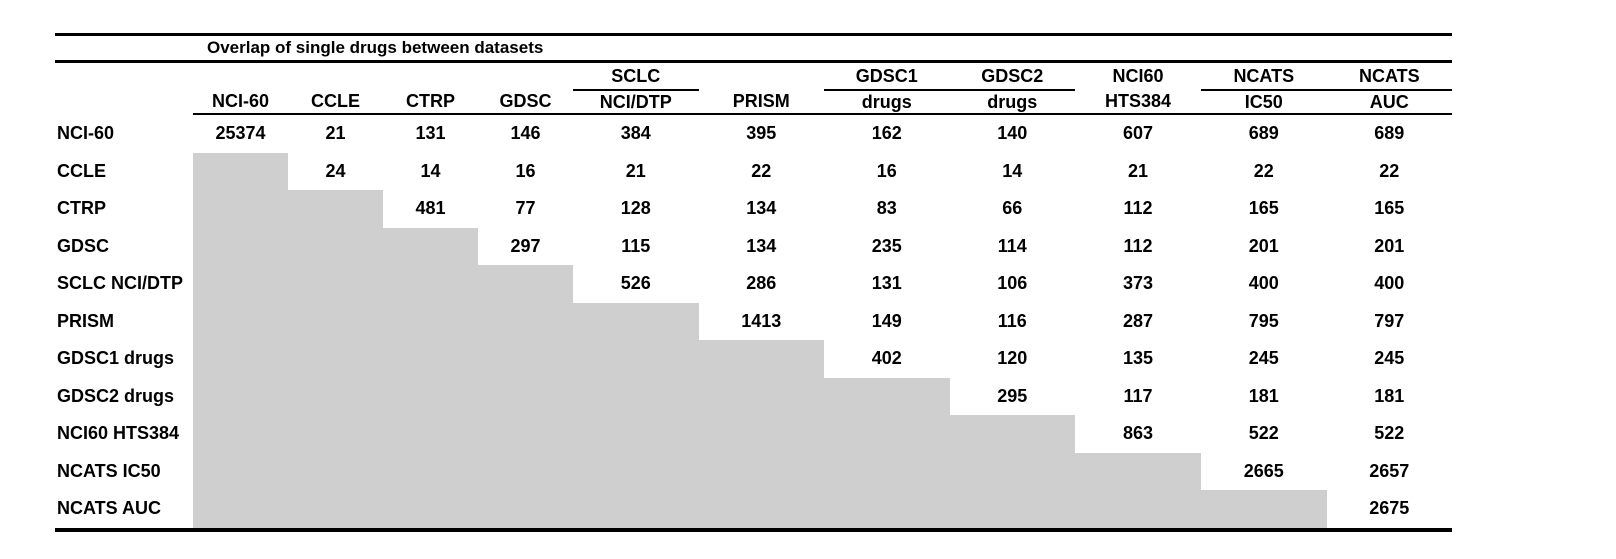 The width and height of the screenshot is (1616, 559). Describe the element at coordinates (1138, 245) in the screenshot. I see `value-cell: 112` at that location.